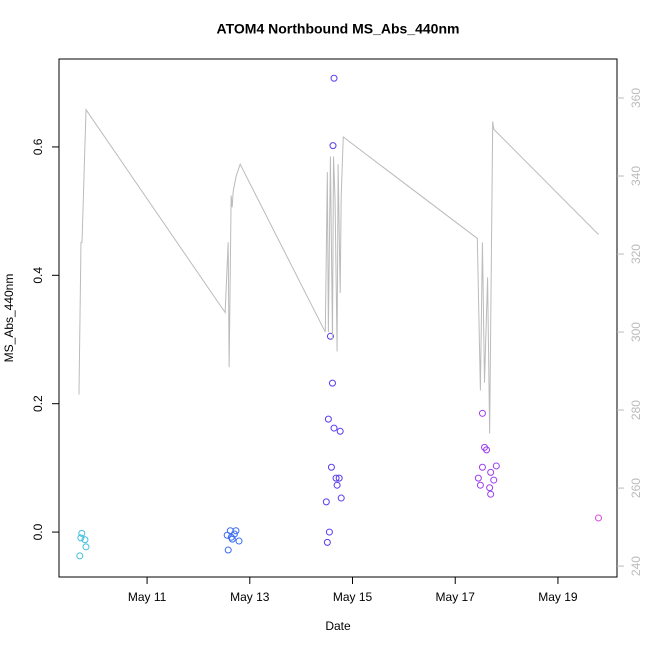 This screenshot has width=650, height=655. What do you see at coordinates (636, 488) in the screenshot?
I see `y2-tick-label: 260` at bounding box center [636, 488].